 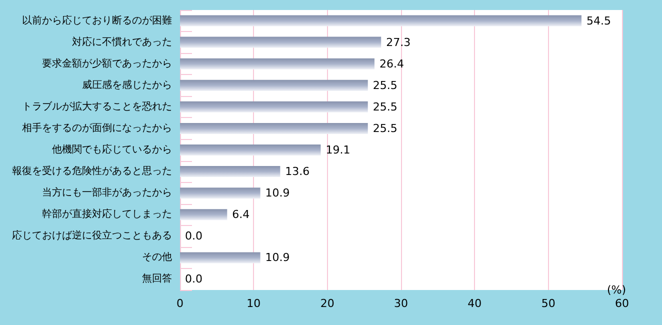 What do you see at coordinates (598, 21) in the screenshot?
I see `data-label: 54.5` at bounding box center [598, 21].